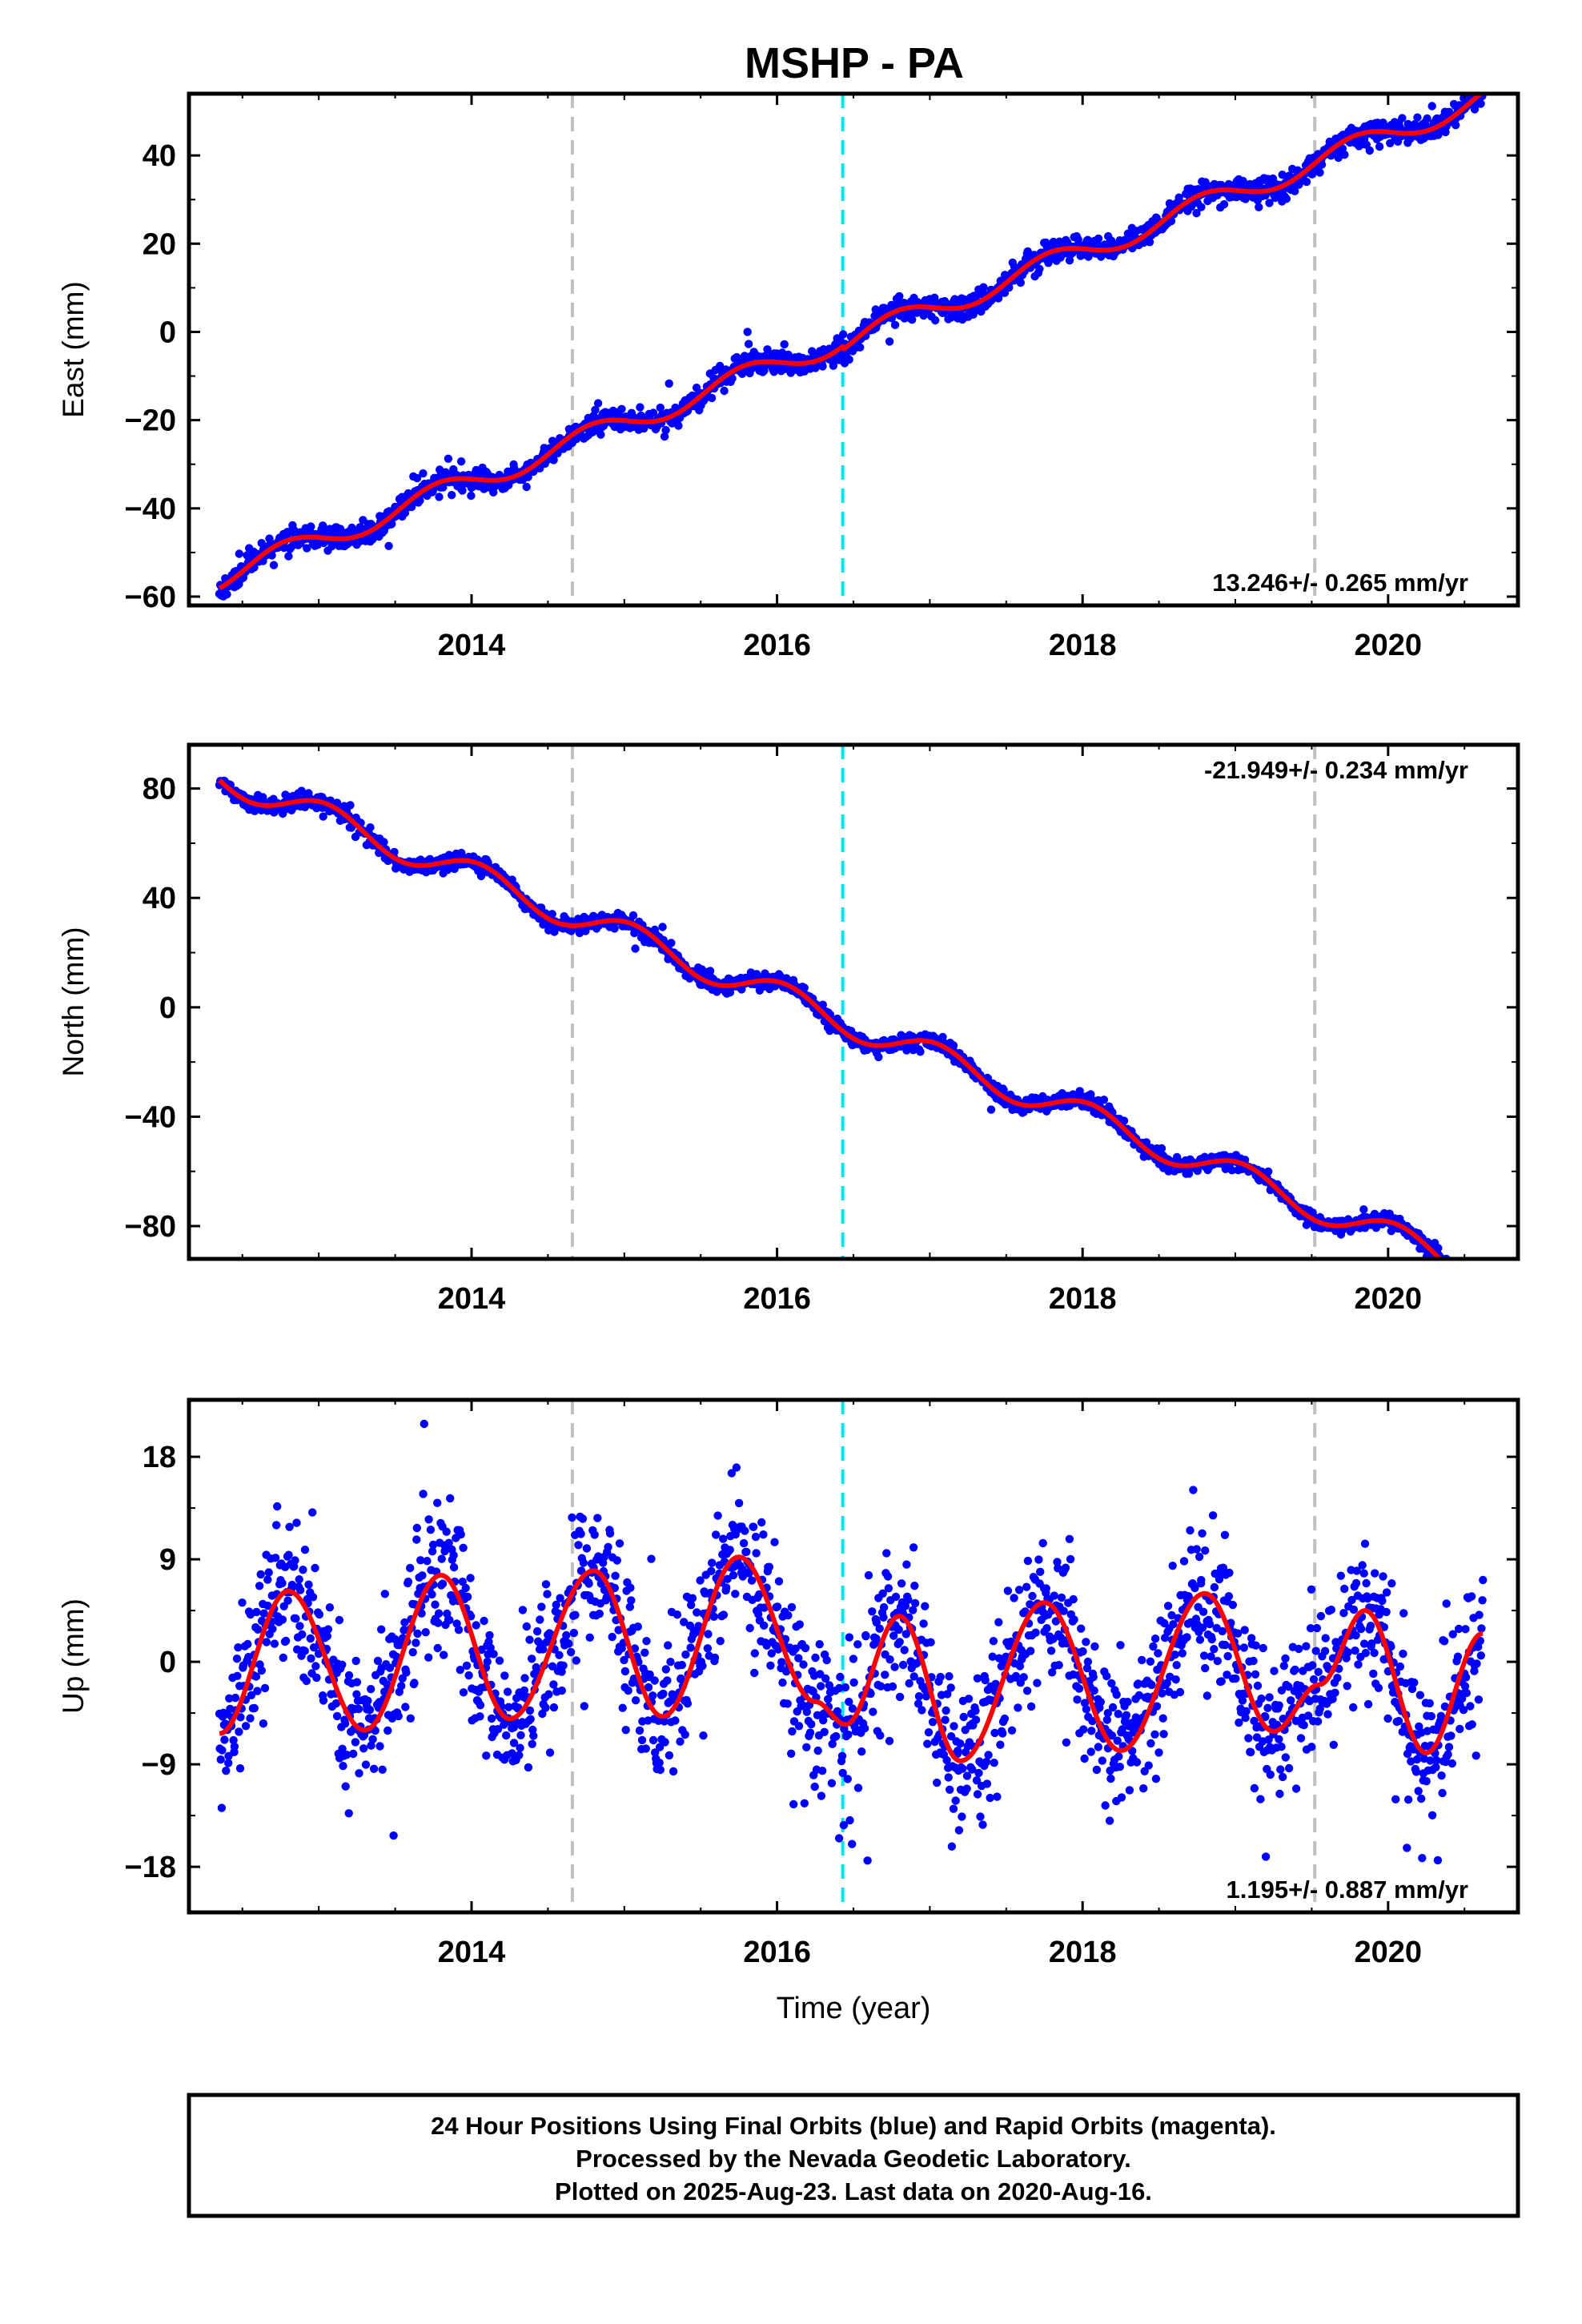 The width and height of the screenshot is (1582, 2324). What do you see at coordinates (1340, 583) in the screenshot?
I see `rate-label: 13.246+/- 0.265 mm/yr` at bounding box center [1340, 583].